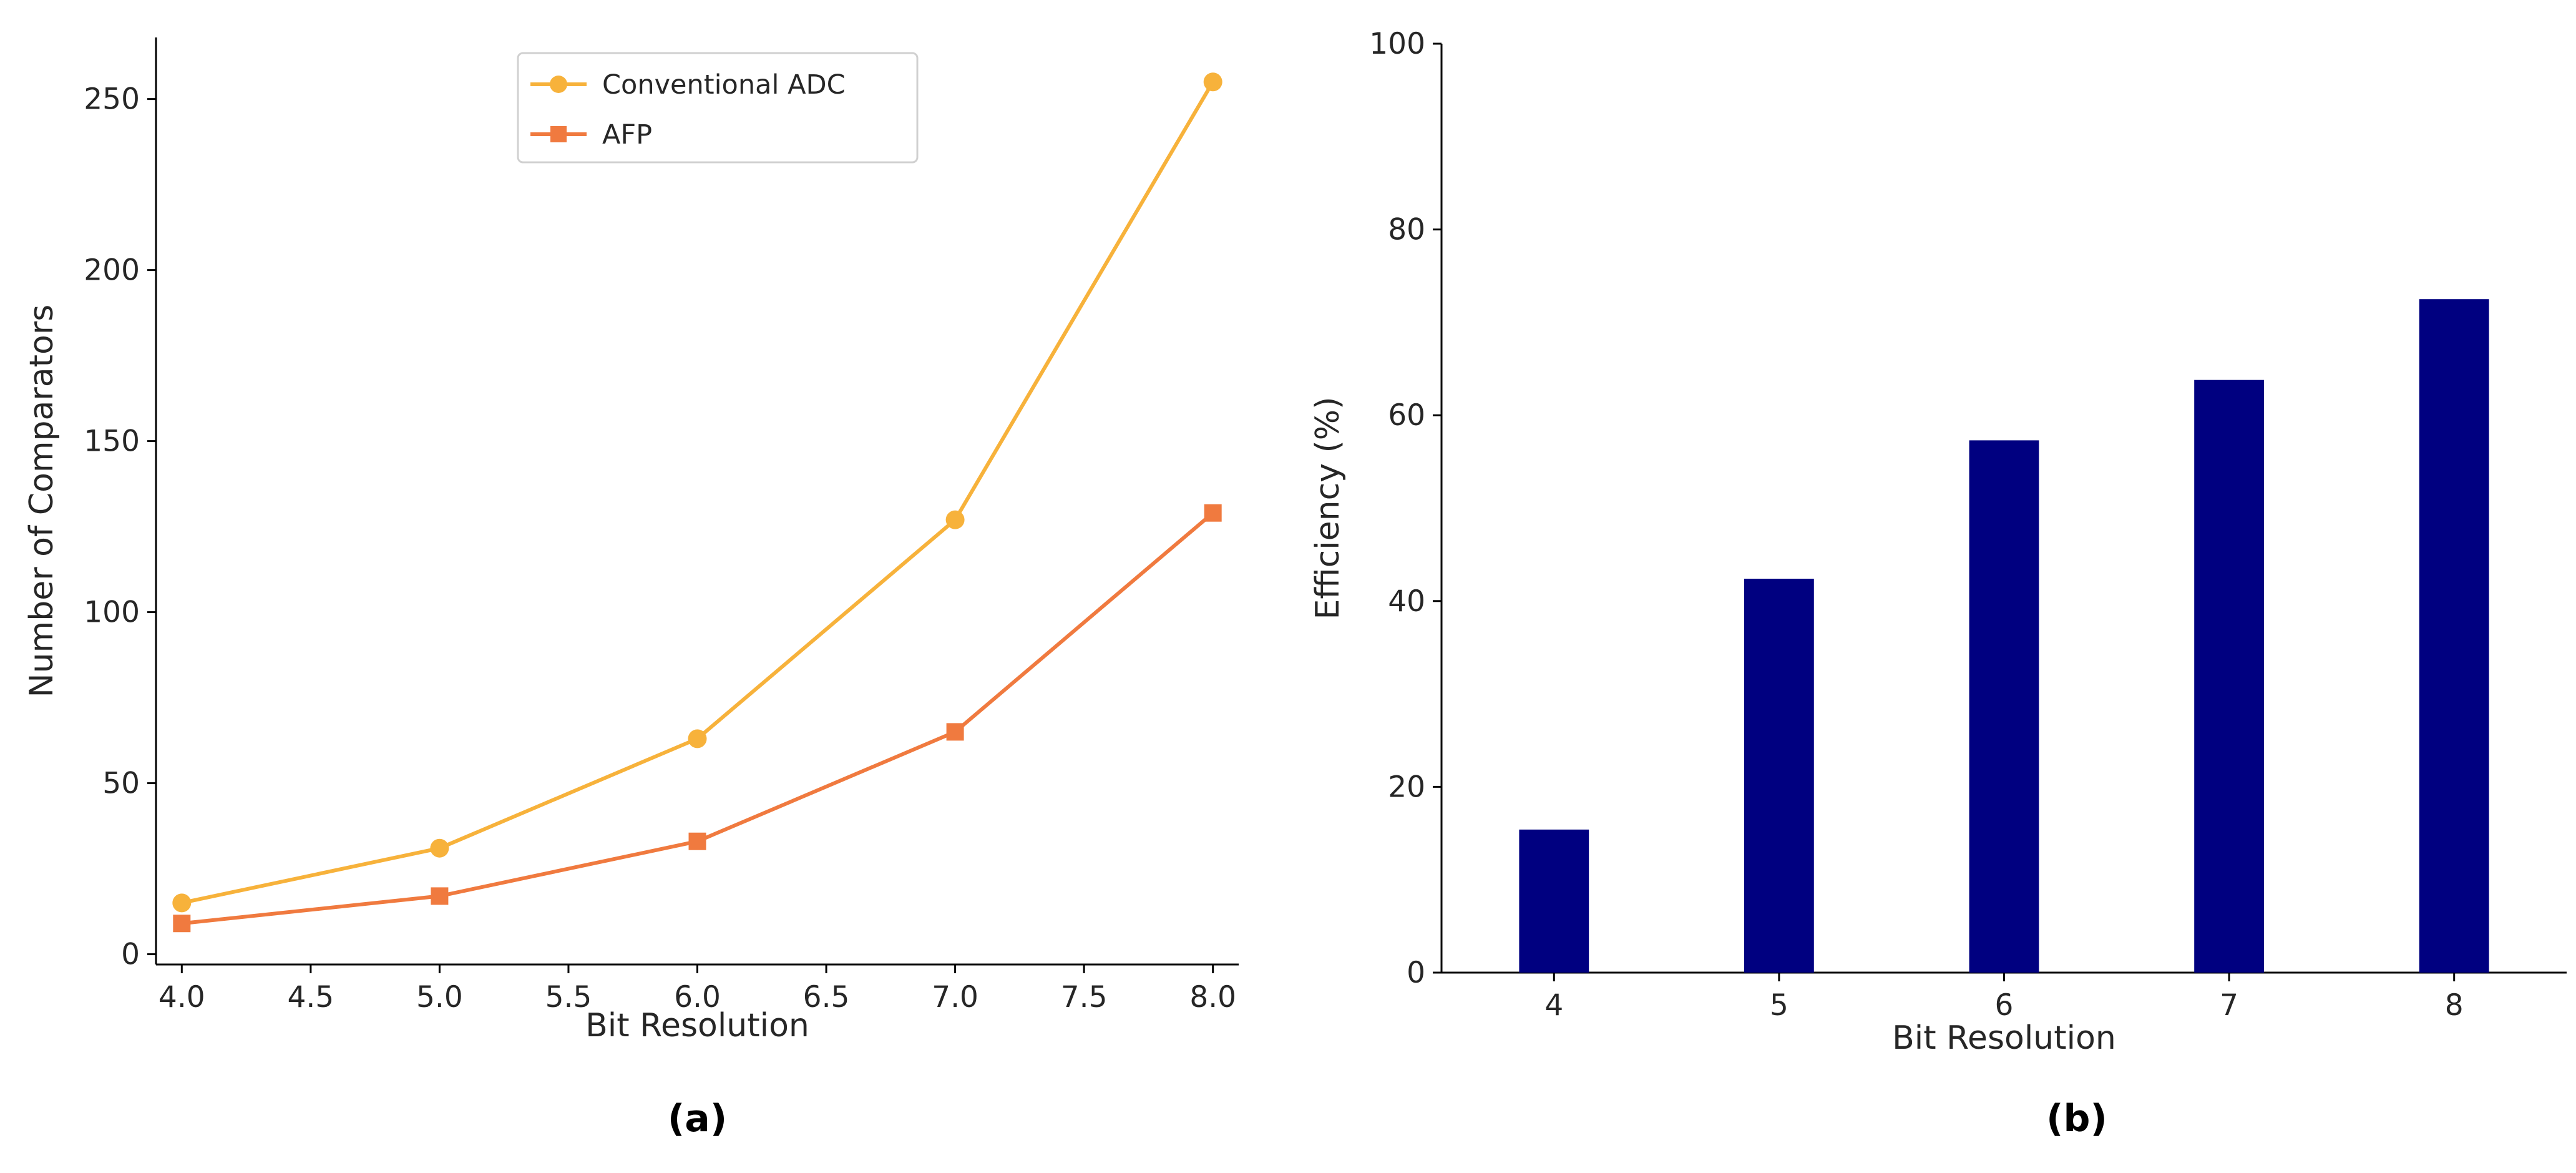 The width and height of the screenshot is (2576, 1173). What do you see at coordinates (2229, 1005) in the screenshot?
I see `x-tick-label: 7` at bounding box center [2229, 1005].